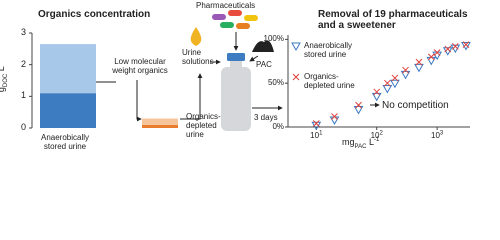  I want to click on y-tick-label: 2, so click(23, 63).